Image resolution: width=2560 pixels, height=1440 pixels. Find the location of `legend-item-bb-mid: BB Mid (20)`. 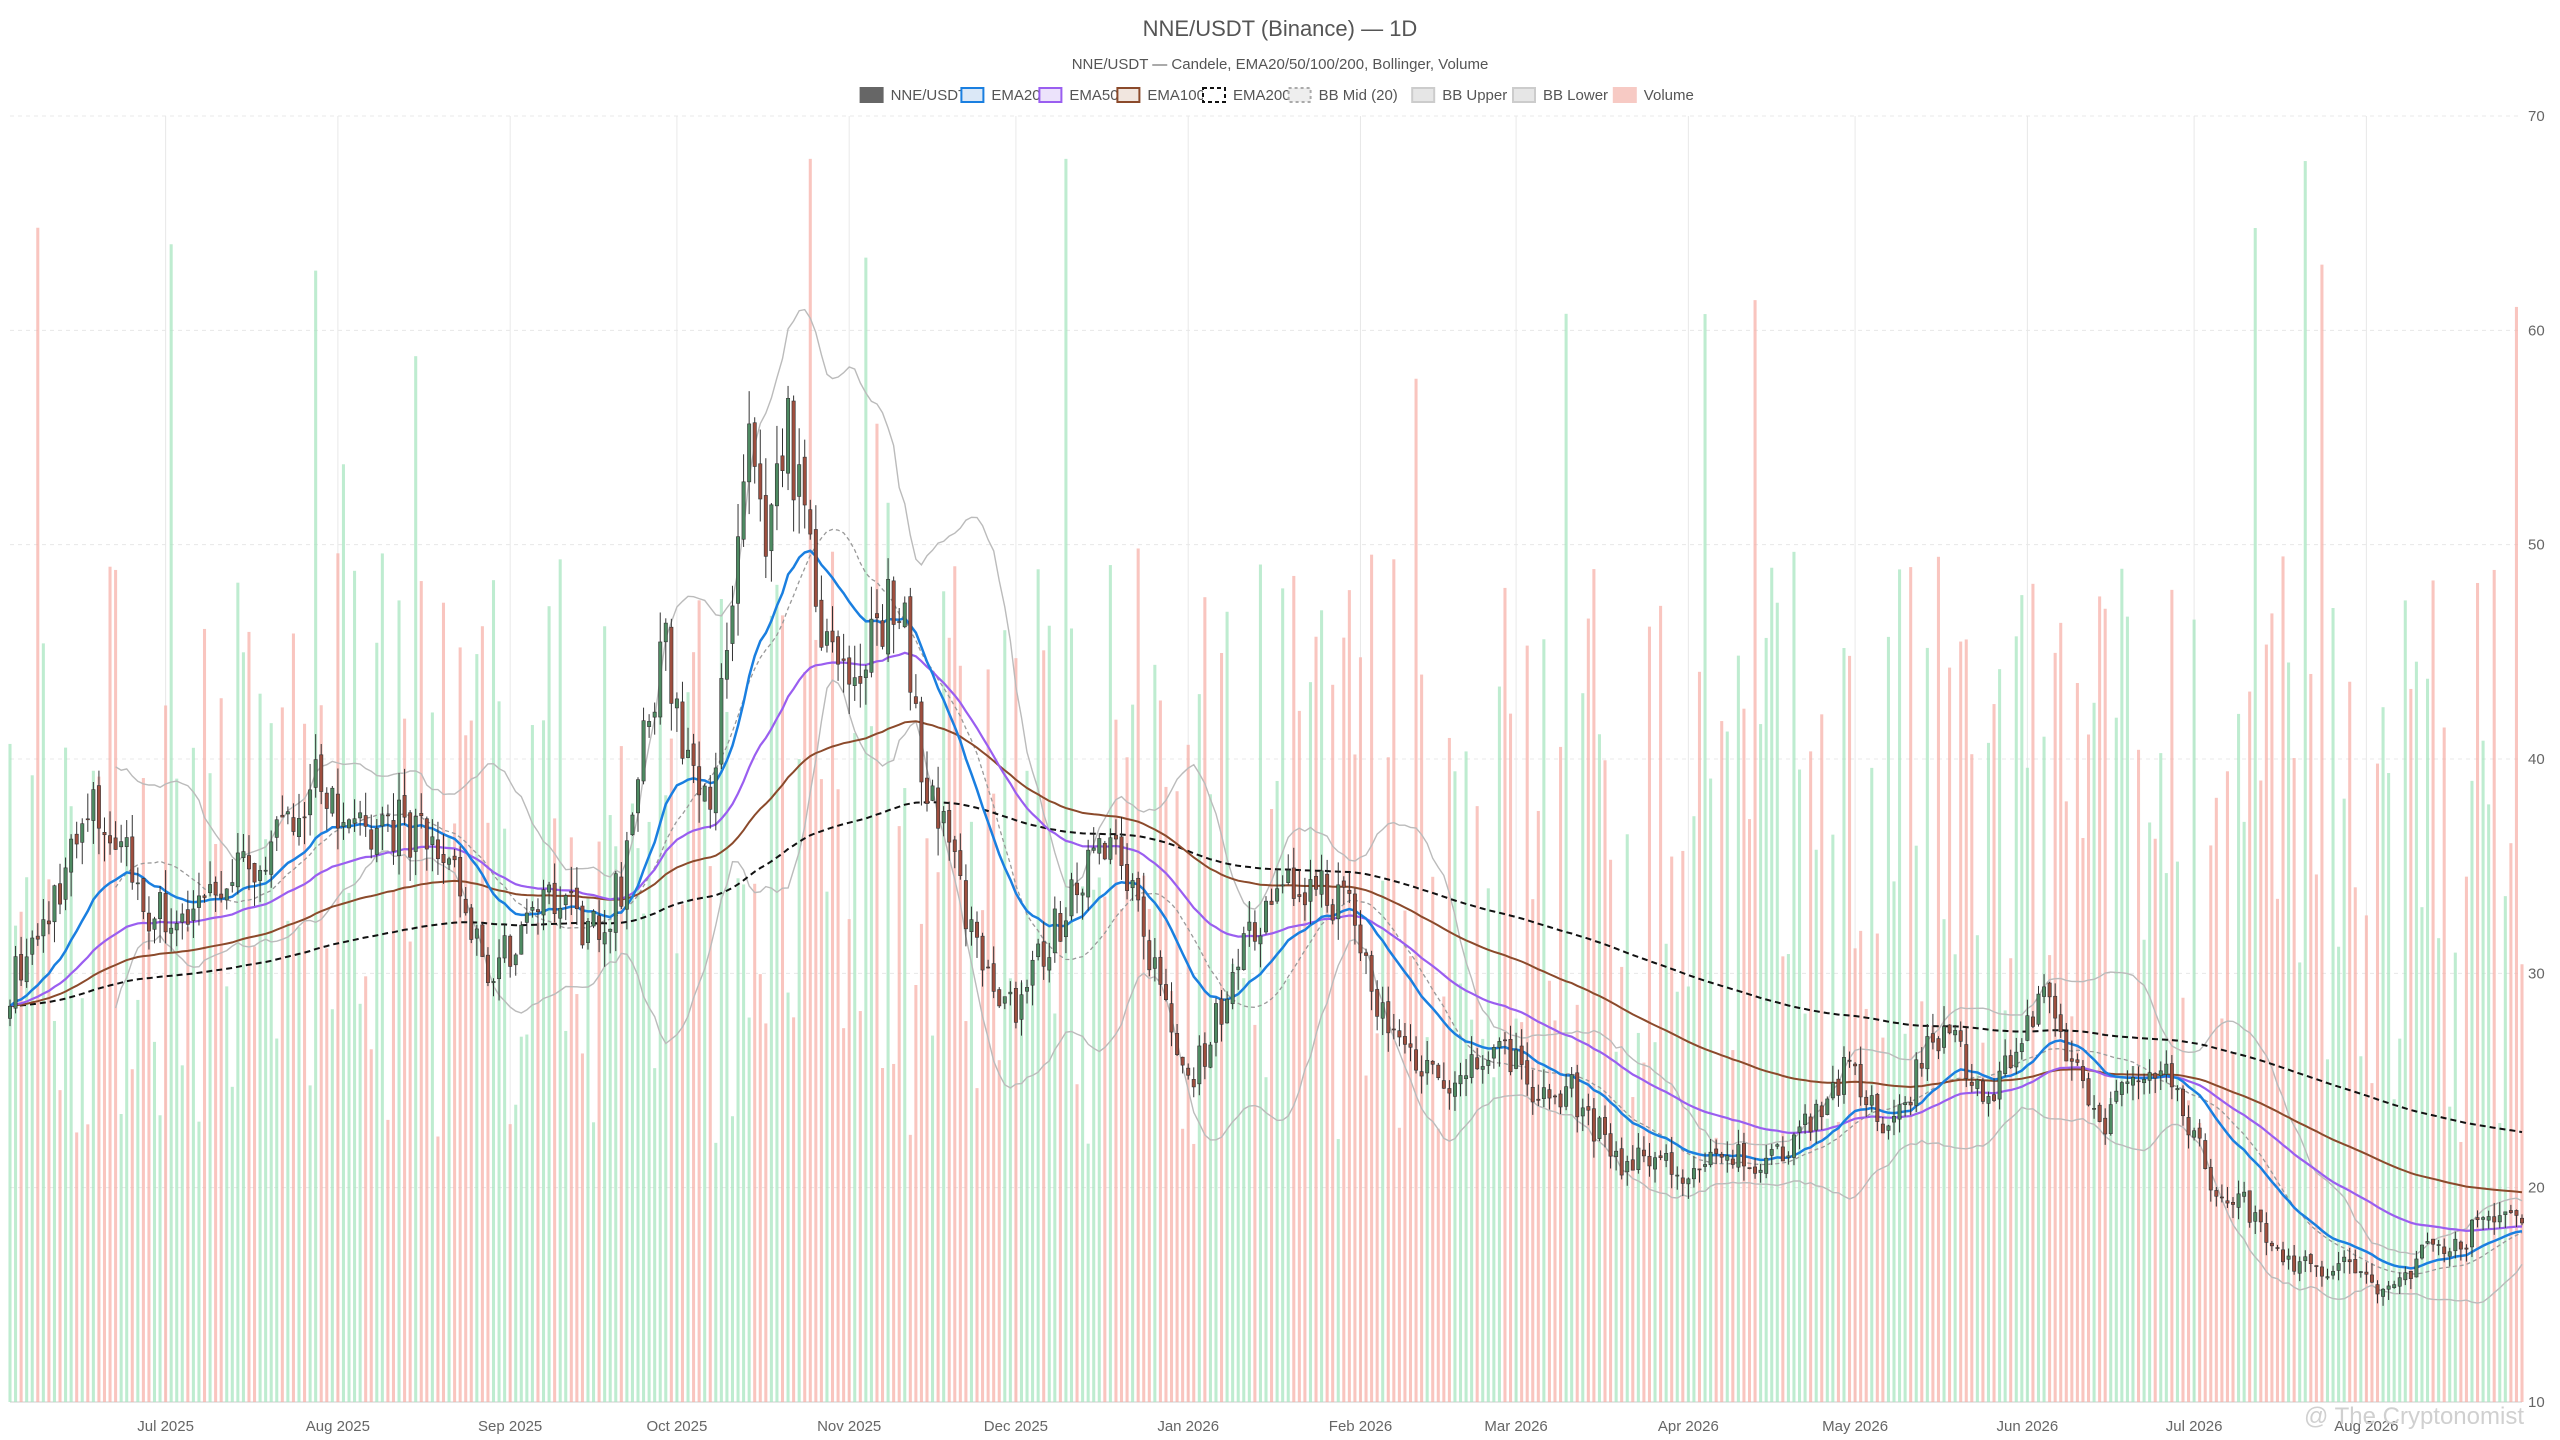

legend-item-bb-mid: BB Mid (20) is located at coordinates (1342, 95).